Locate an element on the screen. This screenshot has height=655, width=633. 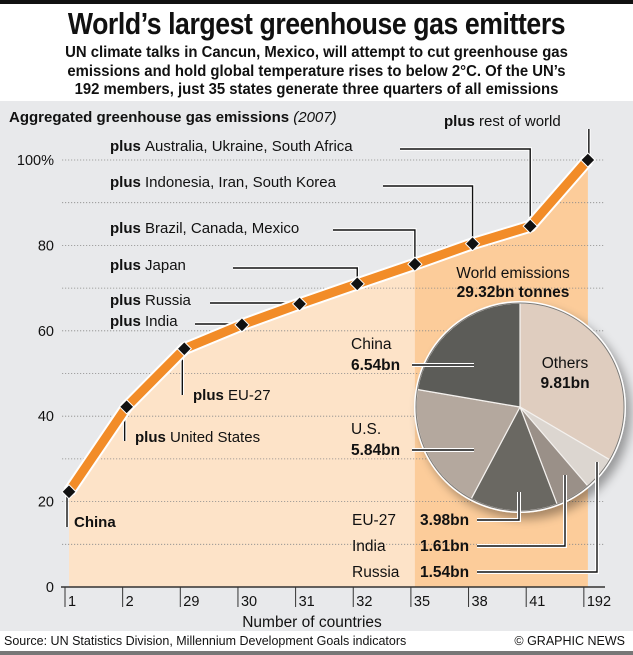
annotation-label: plus India is located at coordinates (144, 321).